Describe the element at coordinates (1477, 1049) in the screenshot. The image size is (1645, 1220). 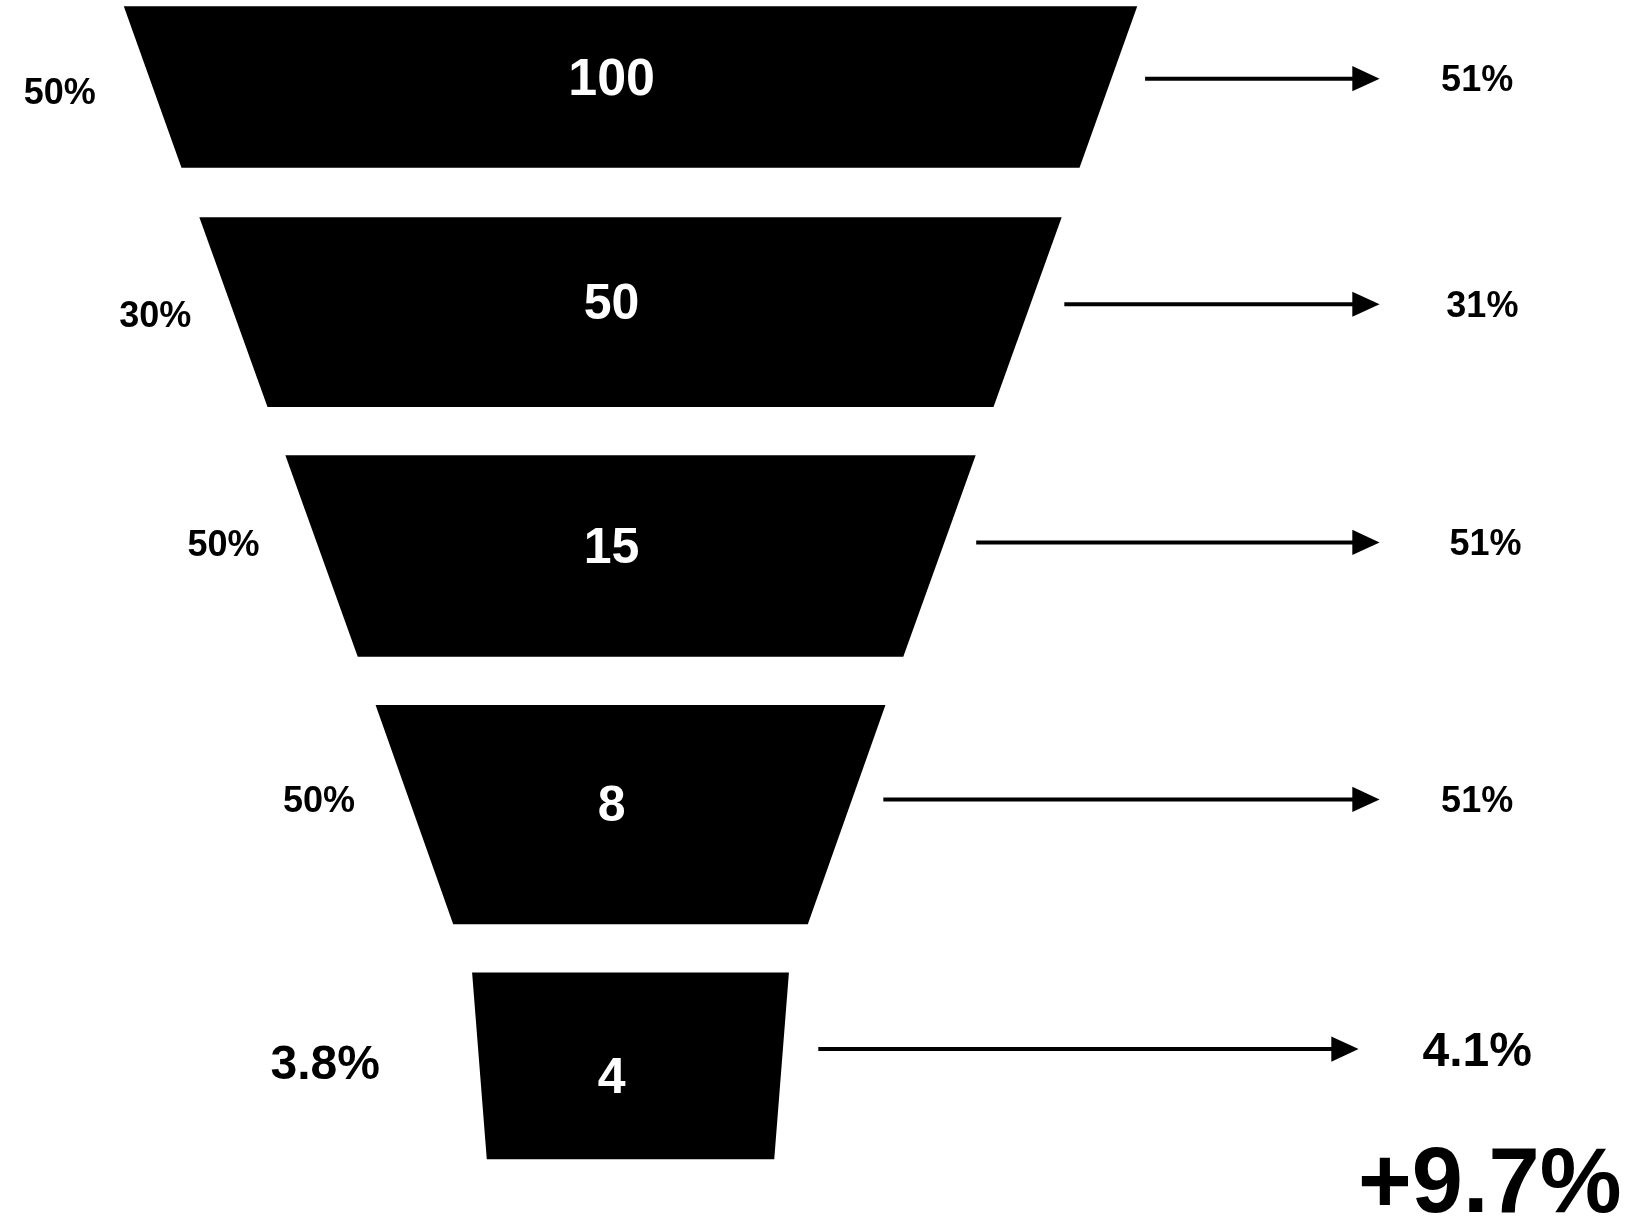
I see `text: 4.1%` at that location.